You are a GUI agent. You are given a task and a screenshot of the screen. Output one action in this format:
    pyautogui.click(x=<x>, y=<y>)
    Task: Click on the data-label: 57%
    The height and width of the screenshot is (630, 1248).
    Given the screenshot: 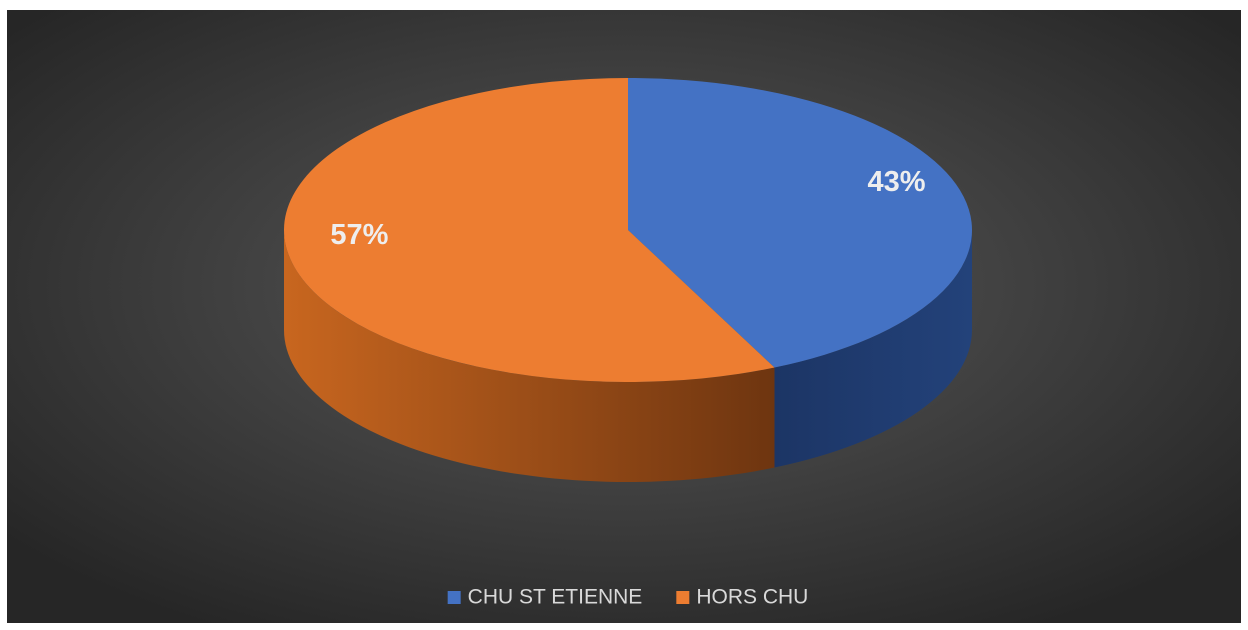 What is the action you would take?
    pyautogui.click(x=359, y=235)
    